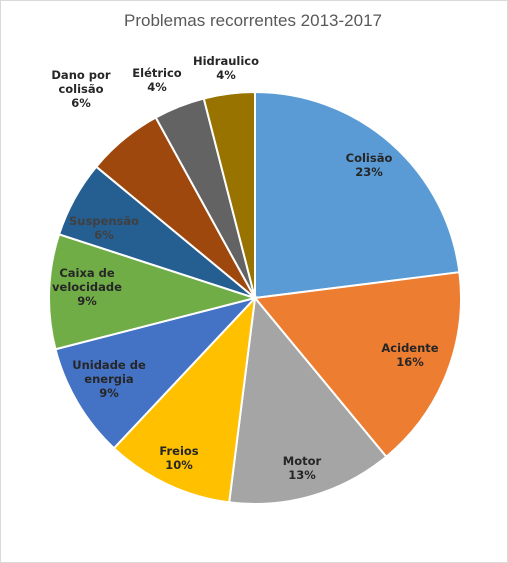 The width and height of the screenshot is (508, 563). What do you see at coordinates (87, 287) in the screenshot?
I see `slice-label-6: Caixa de velocidade 9%` at bounding box center [87, 287].